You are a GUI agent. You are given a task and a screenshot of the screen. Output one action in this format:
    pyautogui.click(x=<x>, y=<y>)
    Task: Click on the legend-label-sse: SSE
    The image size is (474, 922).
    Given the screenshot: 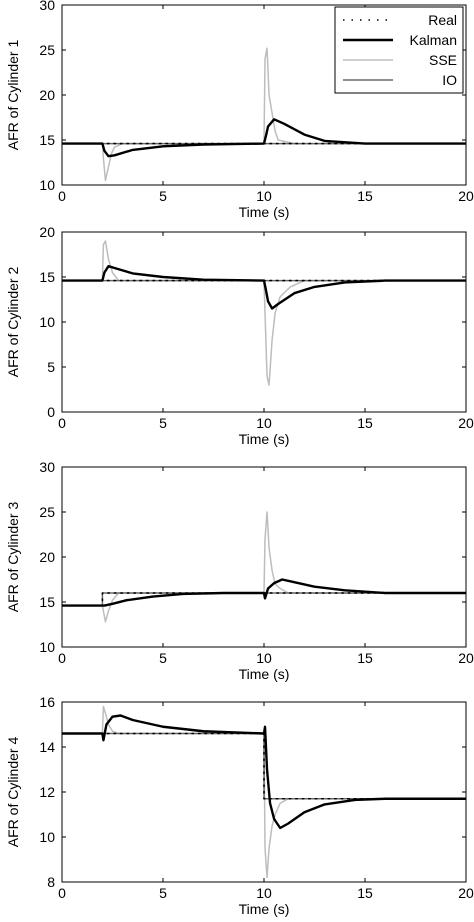 What is the action you would take?
    pyautogui.click(x=443, y=60)
    